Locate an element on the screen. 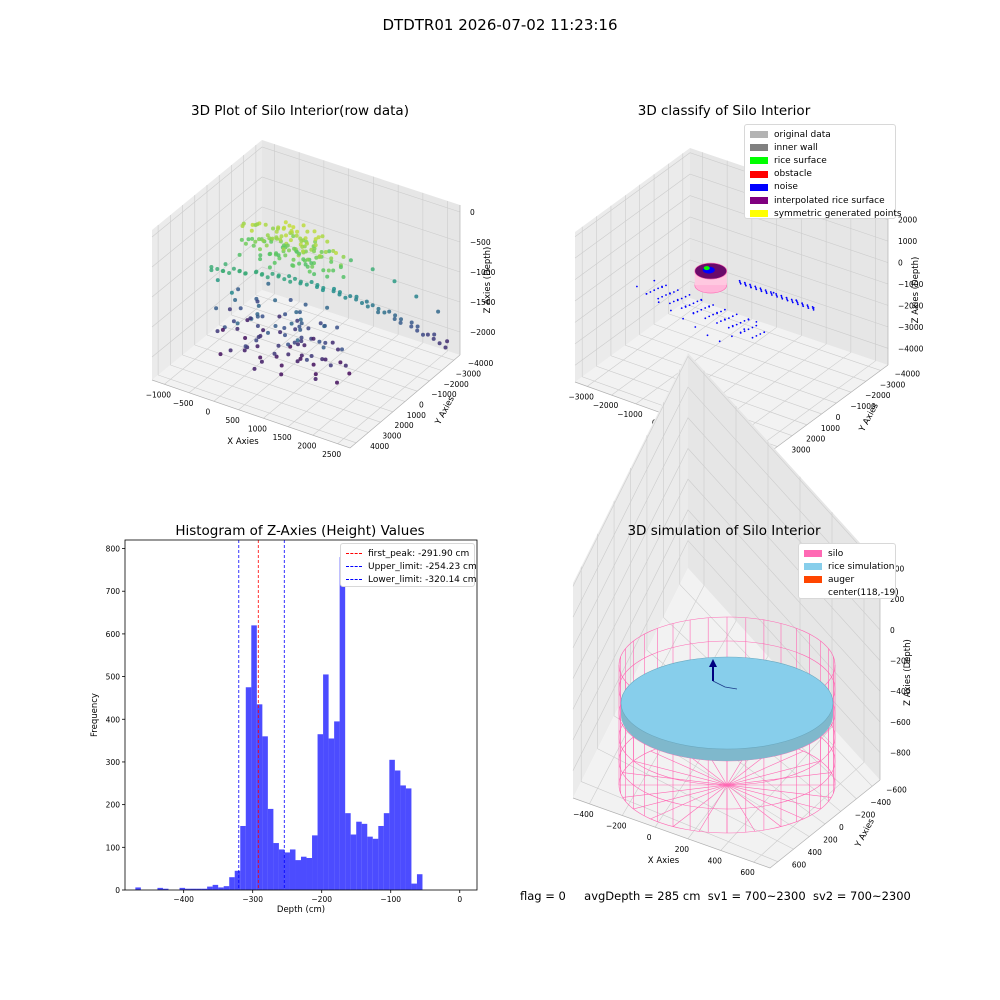 The height and width of the screenshot is (1000, 1000). y-tick-label: −4000 is located at coordinates (908, 373).